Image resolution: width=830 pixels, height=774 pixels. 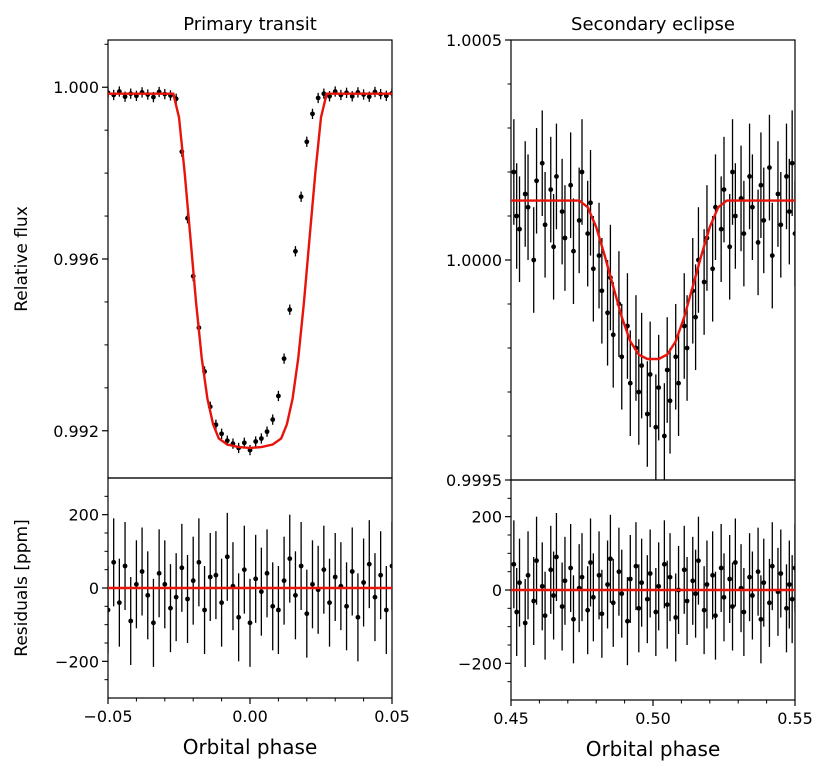 What do you see at coordinates (511, 718) in the screenshot?
I see `x-tick-label: 0.45` at bounding box center [511, 718].